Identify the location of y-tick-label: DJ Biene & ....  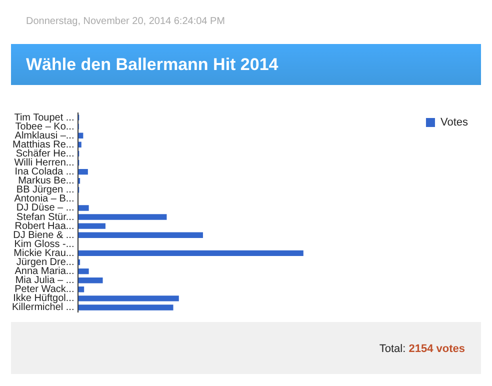
(43, 235).